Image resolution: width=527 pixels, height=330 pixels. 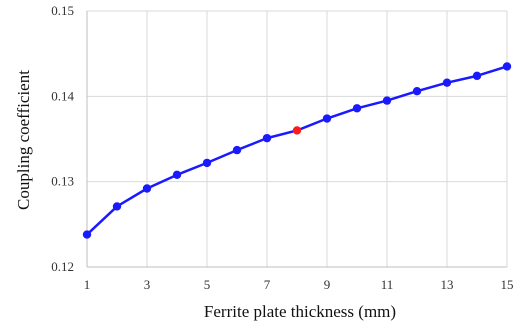 What do you see at coordinates (447, 284) in the screenshot?
I see `x-tick-label: 13` at bounding box center [447, 284].